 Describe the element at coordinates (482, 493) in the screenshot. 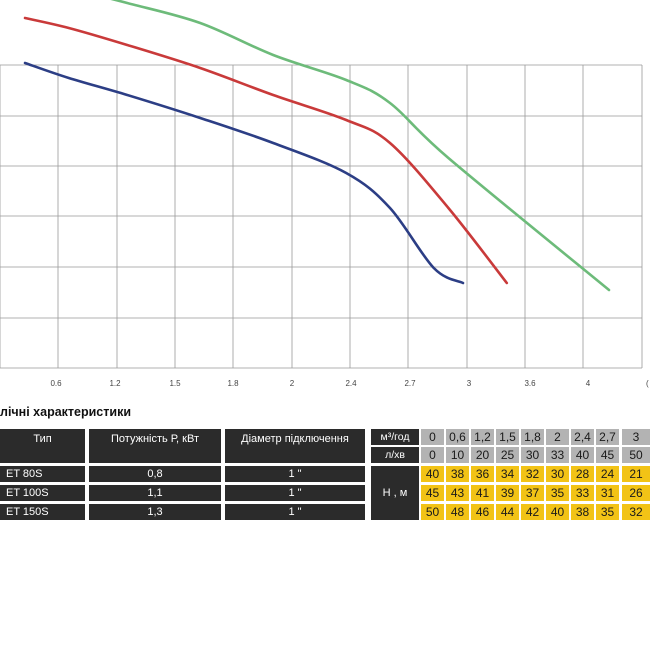

I see `head-value: 41` at that location.